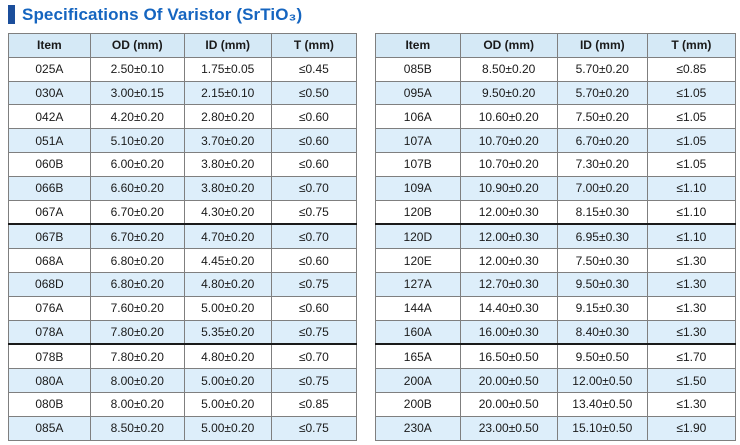 This screenshot has height=445, width=740. Describe the element at coordinates (227, 45) in the screenshot. I see `column-header: ID (mm)` at that location.